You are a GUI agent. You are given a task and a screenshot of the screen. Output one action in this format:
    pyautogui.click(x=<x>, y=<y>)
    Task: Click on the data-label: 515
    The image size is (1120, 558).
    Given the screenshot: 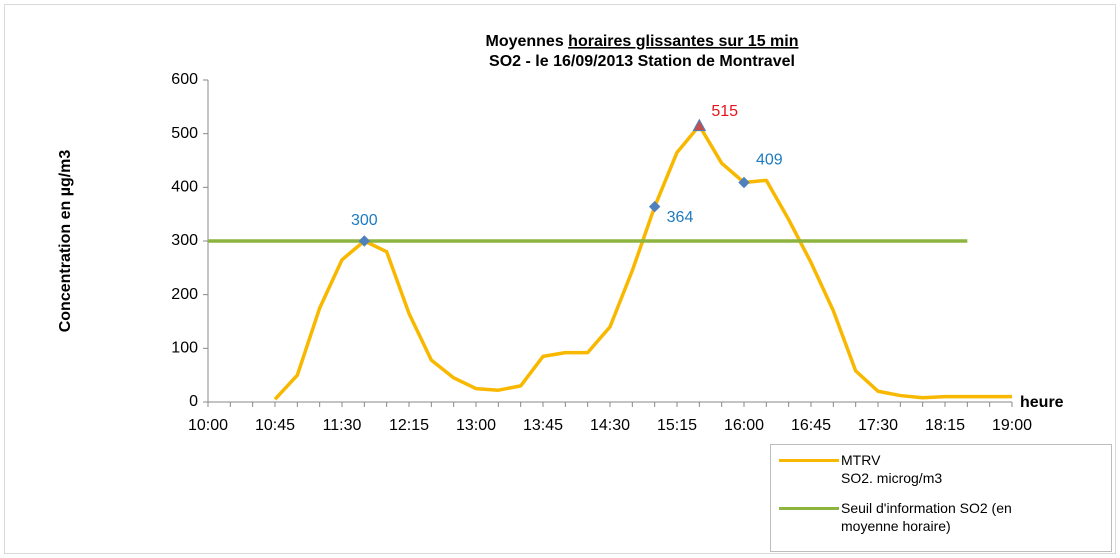 What is the action you would take?
    pyautogui.click(x=724, y=111)
    